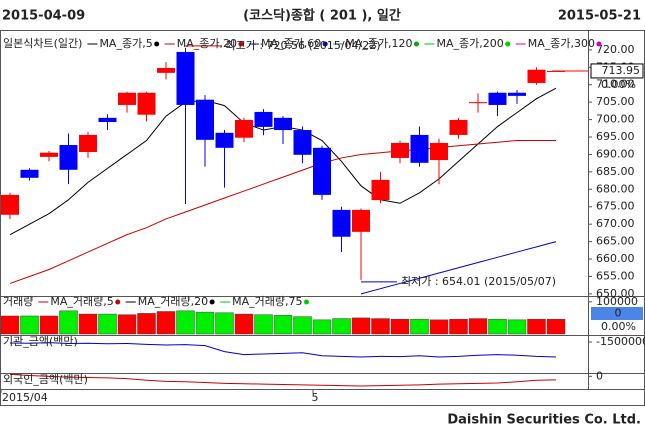 This screenshot has height=431, width=645. What do you see at coordinates (283, 380) in the screenshot?
I see `flow-line` at bounding box center [283, 380].